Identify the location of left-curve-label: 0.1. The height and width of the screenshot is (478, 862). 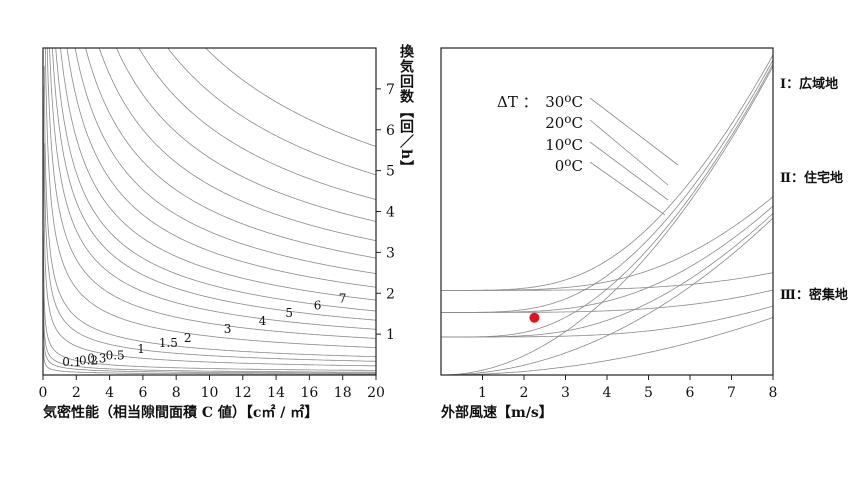
(71, 362).